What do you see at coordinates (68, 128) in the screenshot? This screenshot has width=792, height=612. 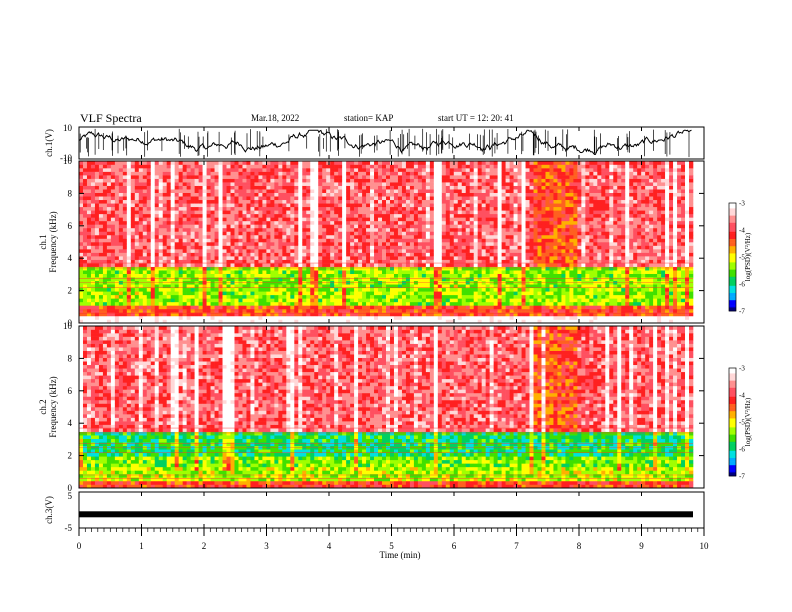 I see `ch1-ytick-top: 10` at bounding box center [68, 128].